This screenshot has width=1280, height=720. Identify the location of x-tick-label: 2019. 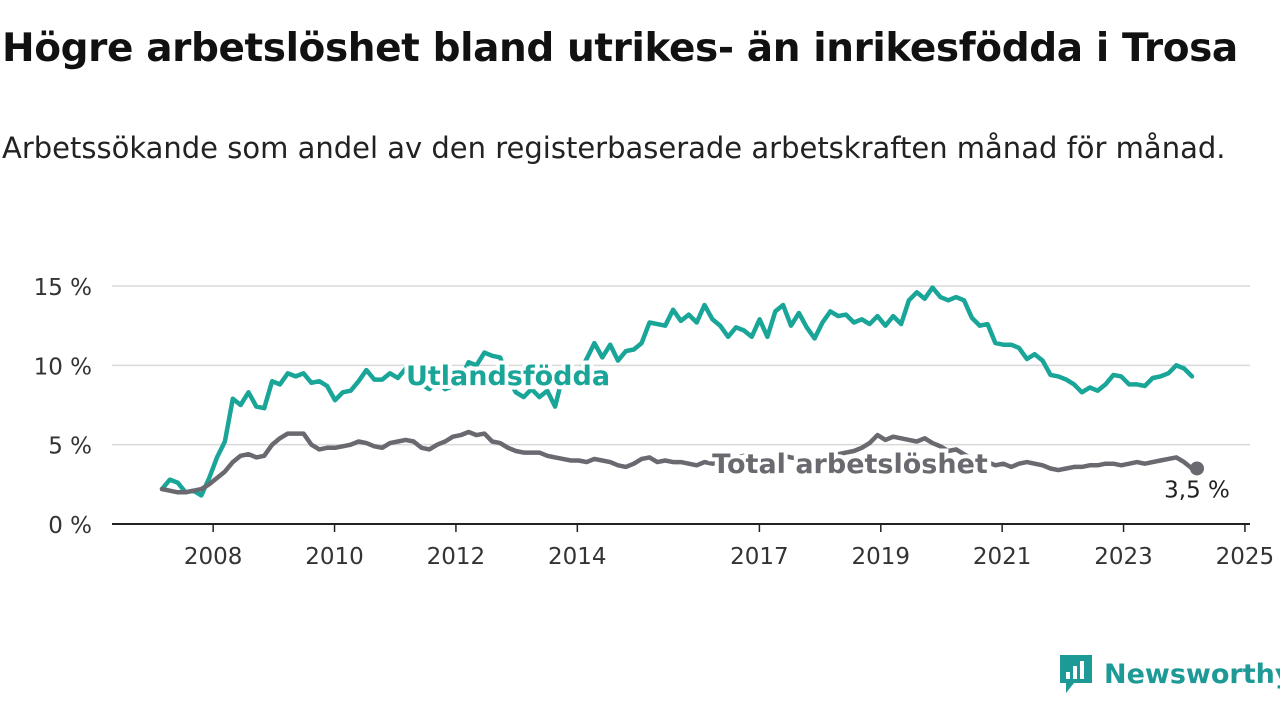
(881, 557).